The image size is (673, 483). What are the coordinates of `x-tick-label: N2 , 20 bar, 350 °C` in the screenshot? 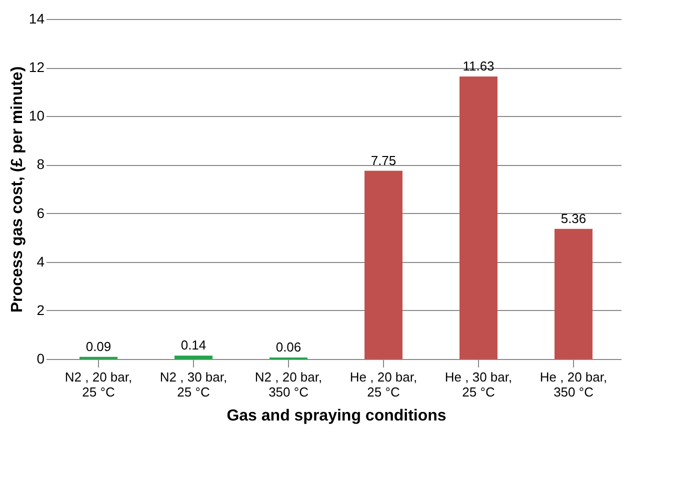 It's located at (288, 385).